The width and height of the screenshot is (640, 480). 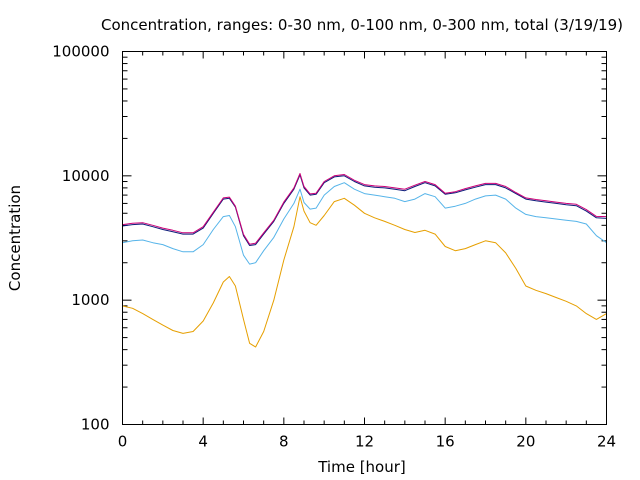 I want to click on x-tick-label: 8, so click(x=284, y=442).